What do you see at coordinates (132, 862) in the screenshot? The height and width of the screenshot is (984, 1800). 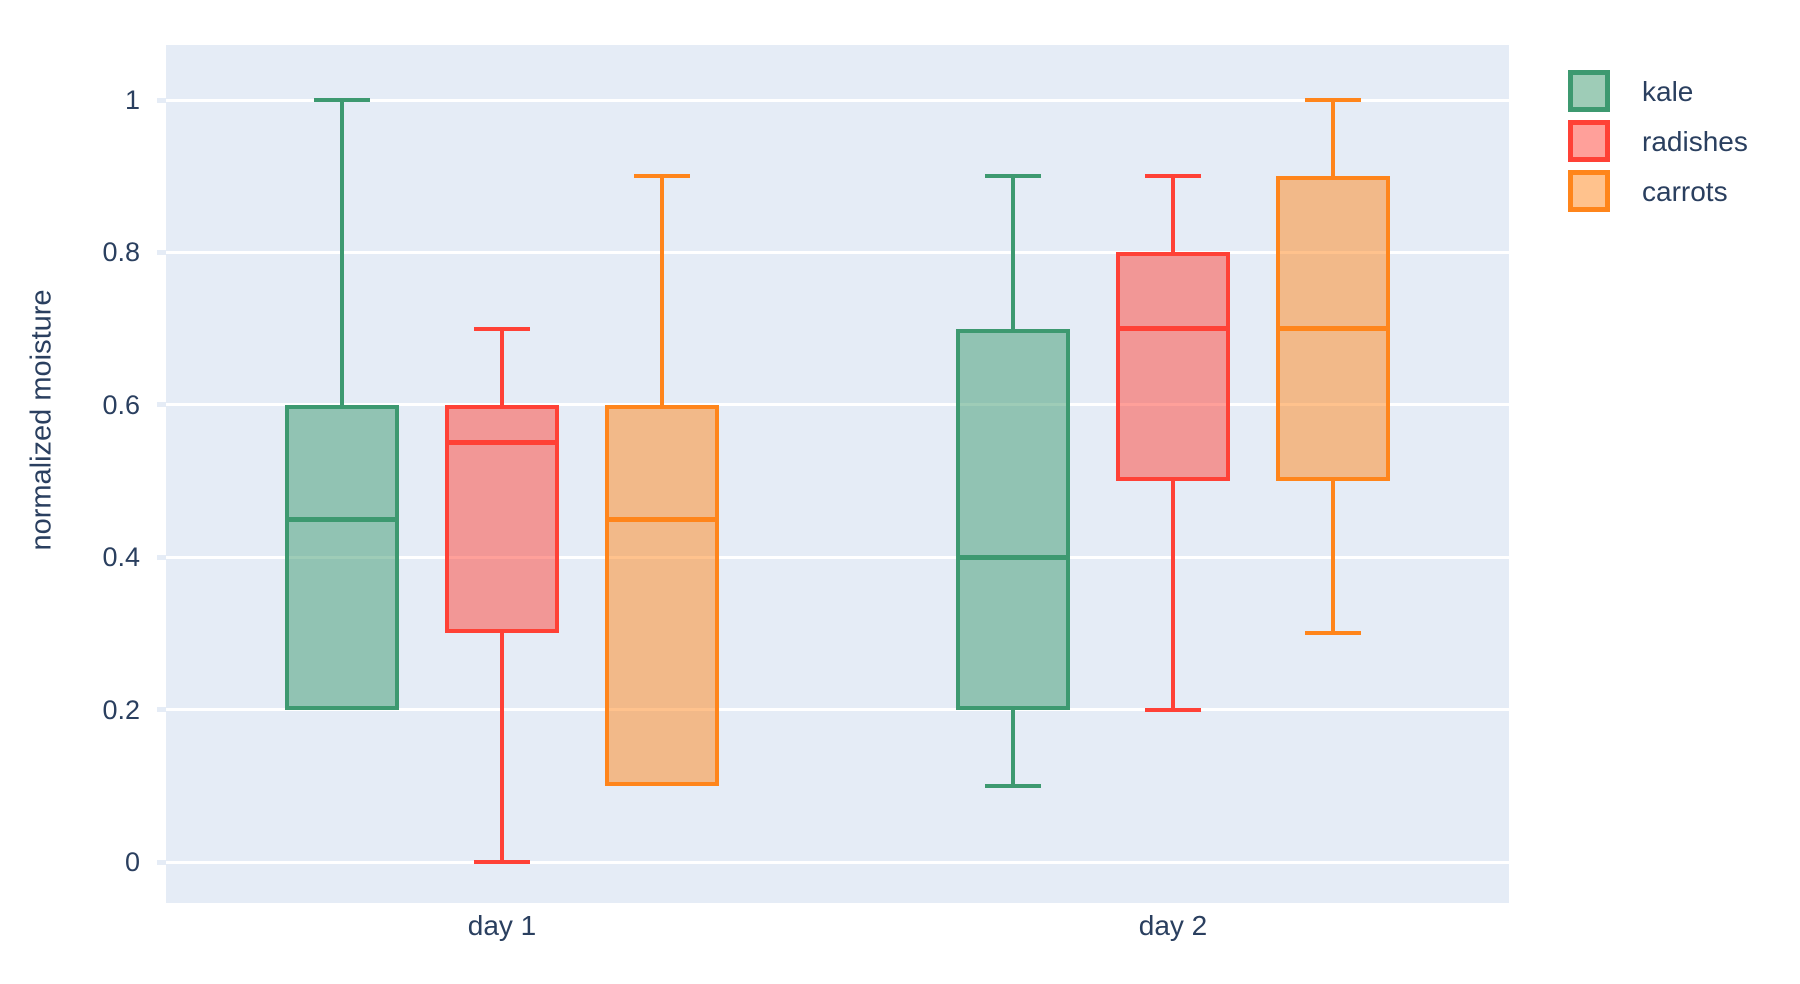 I see `y-tick-label: 0` at bounding box center [132, 862].